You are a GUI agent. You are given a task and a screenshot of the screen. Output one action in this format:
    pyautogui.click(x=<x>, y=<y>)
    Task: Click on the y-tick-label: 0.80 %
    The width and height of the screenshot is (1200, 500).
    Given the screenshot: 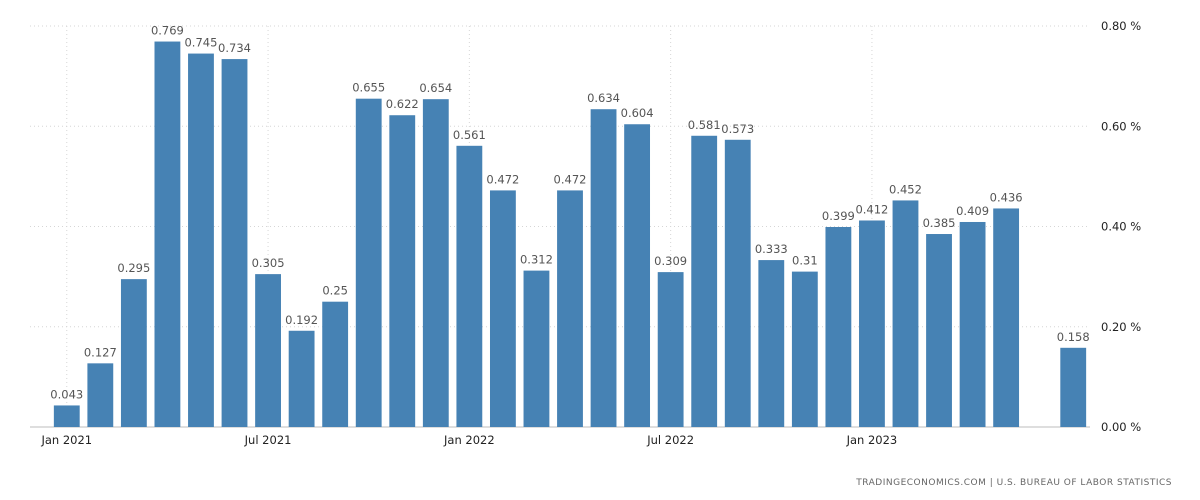 What is the action you would take?
    pyautogui.click(x=1121, y=26)
    